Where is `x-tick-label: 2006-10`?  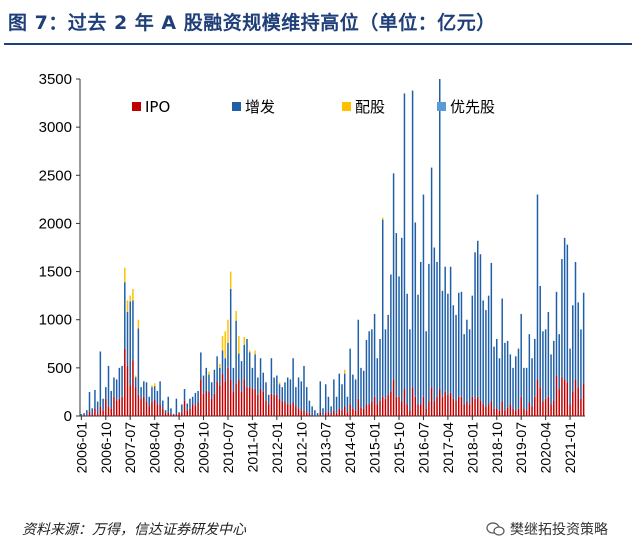
x-tick-label: 2006-10 is located at coordinates (106, 448).